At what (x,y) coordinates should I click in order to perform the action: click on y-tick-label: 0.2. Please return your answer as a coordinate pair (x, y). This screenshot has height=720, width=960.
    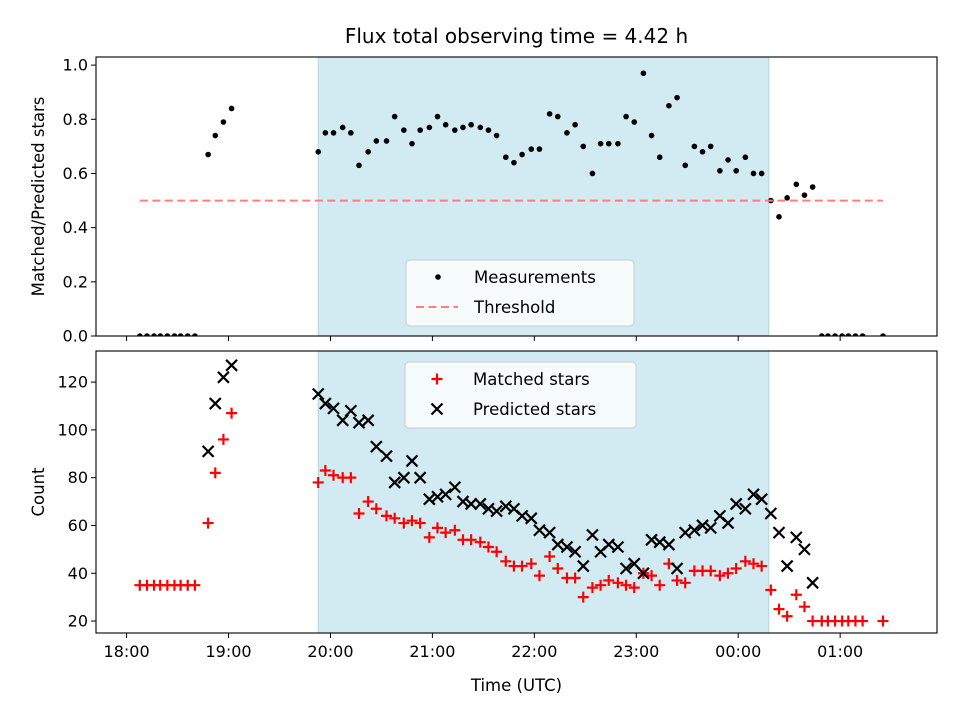
    Looking at the image, I should click on (75, 281).